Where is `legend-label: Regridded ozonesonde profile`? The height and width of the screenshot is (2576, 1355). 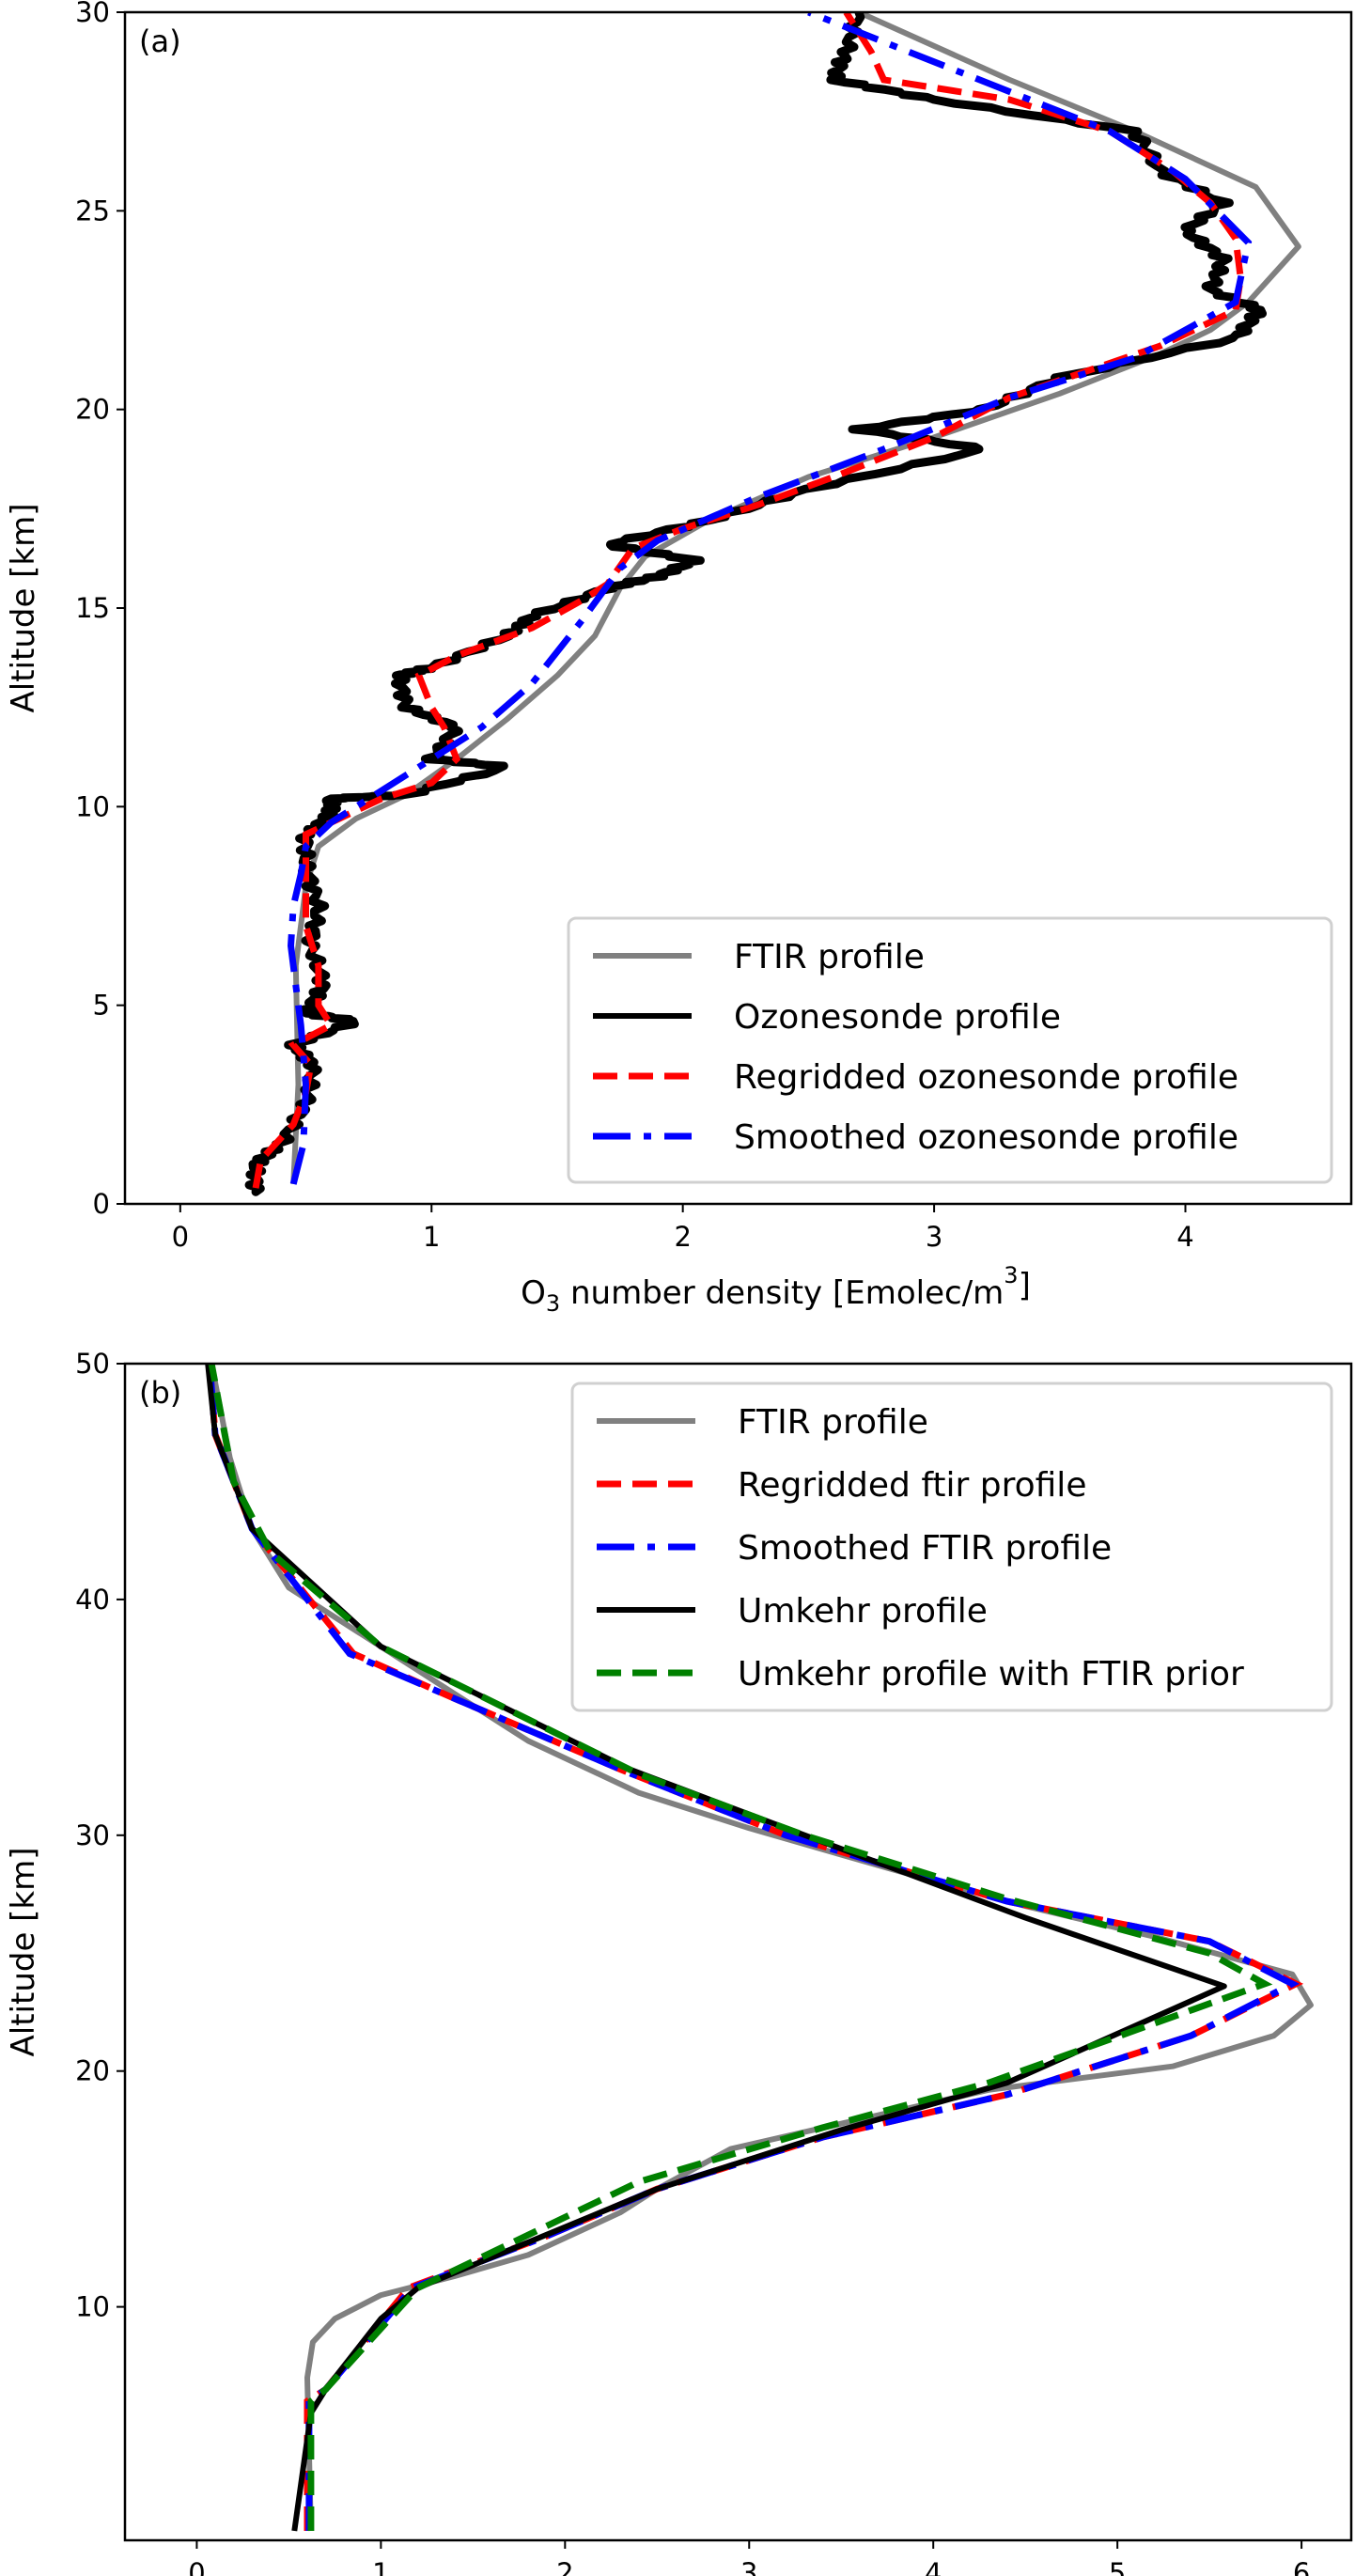
legend-label: Regridded ozonesonde profile is located at coordinates (986, 1078).